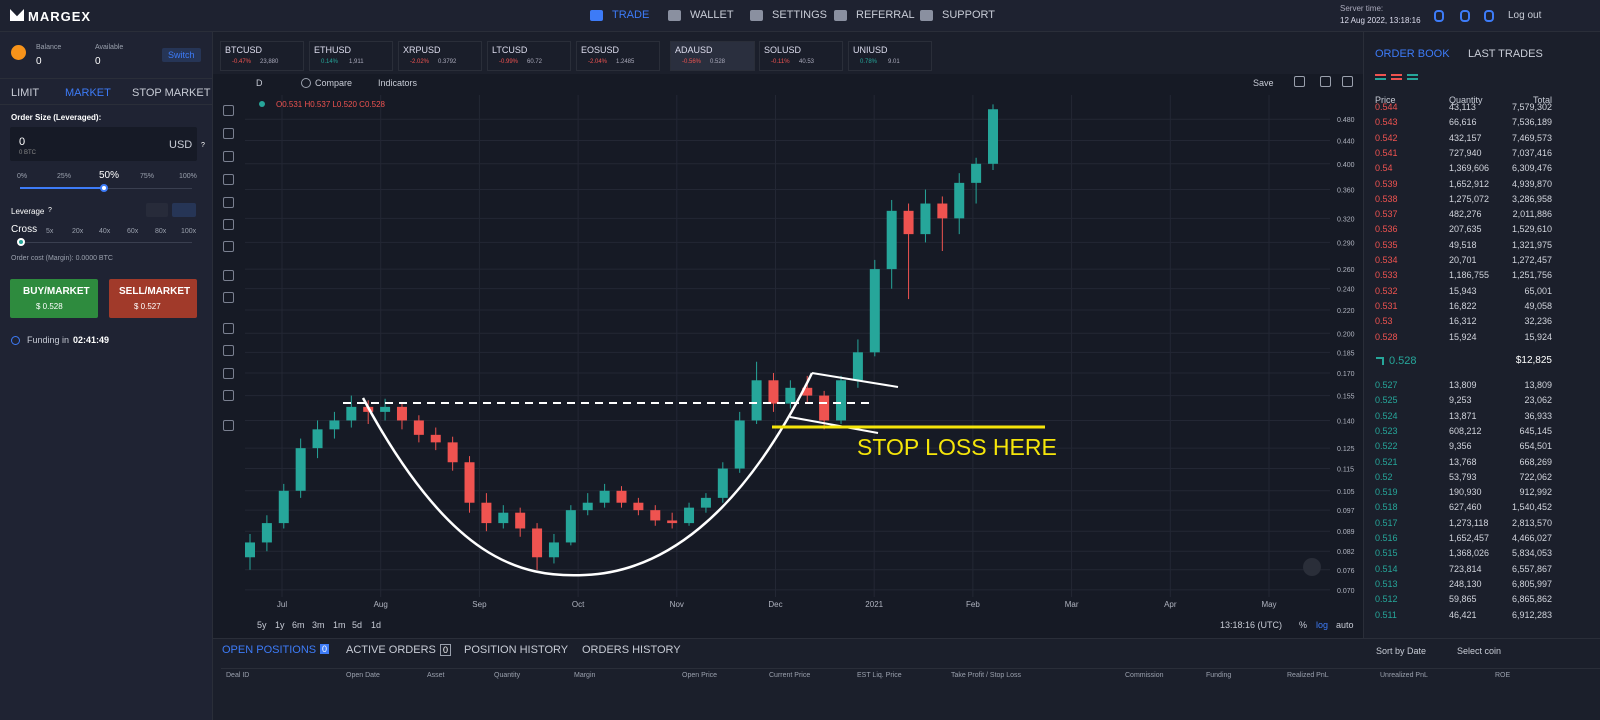 This screenshot has height=720, width=1600. I want to click on switch-button: Switch, so click(181, 55).